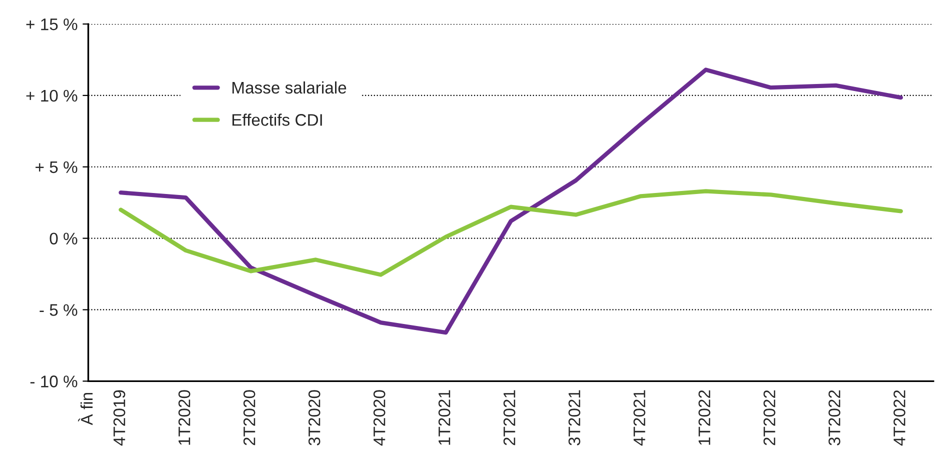 The height and width of the screenshot is (462, 939). What do you see at coordinates (57, 167) in the screenshot?
I see `y-tick-label: + 5 %` at bounding box center [57, 167].